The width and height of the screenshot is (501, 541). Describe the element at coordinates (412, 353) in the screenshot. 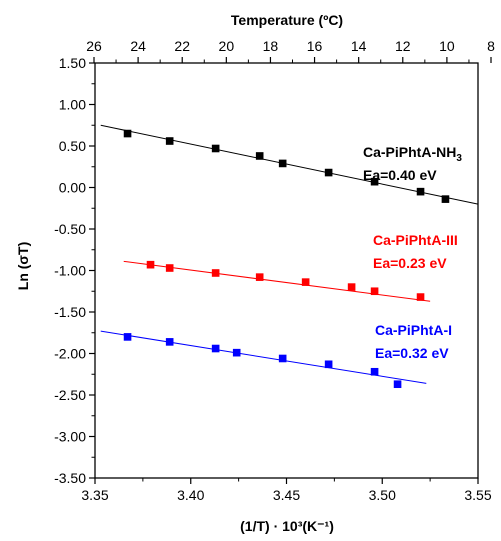

I see `series-ea-i: Ea=0.32 eV` at that location.